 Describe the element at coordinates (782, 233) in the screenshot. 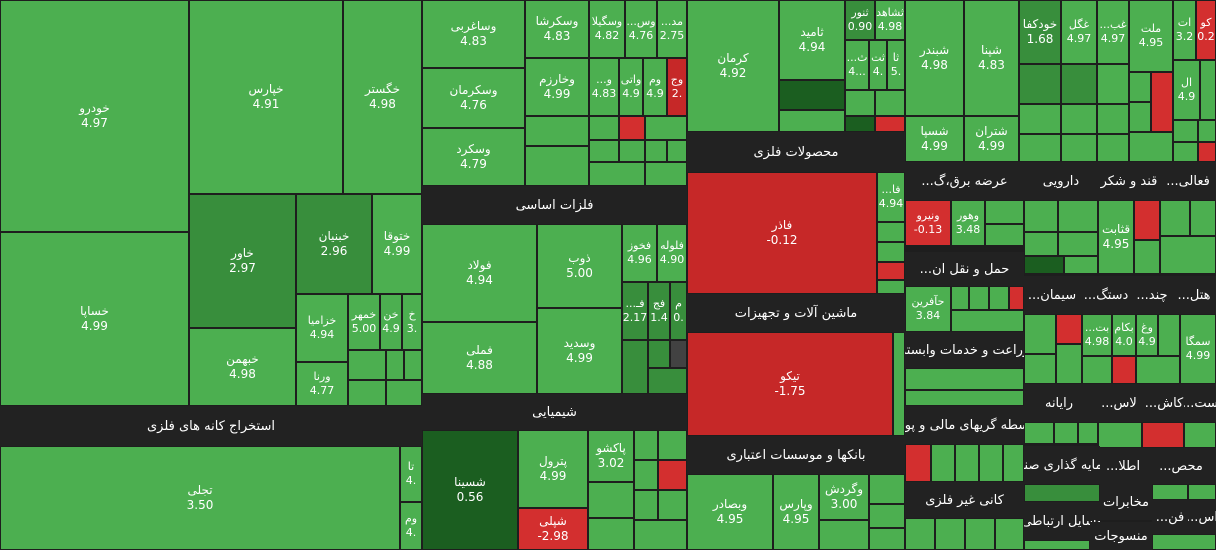

I see `tile-fazar: فاذر -0.12` at that location.